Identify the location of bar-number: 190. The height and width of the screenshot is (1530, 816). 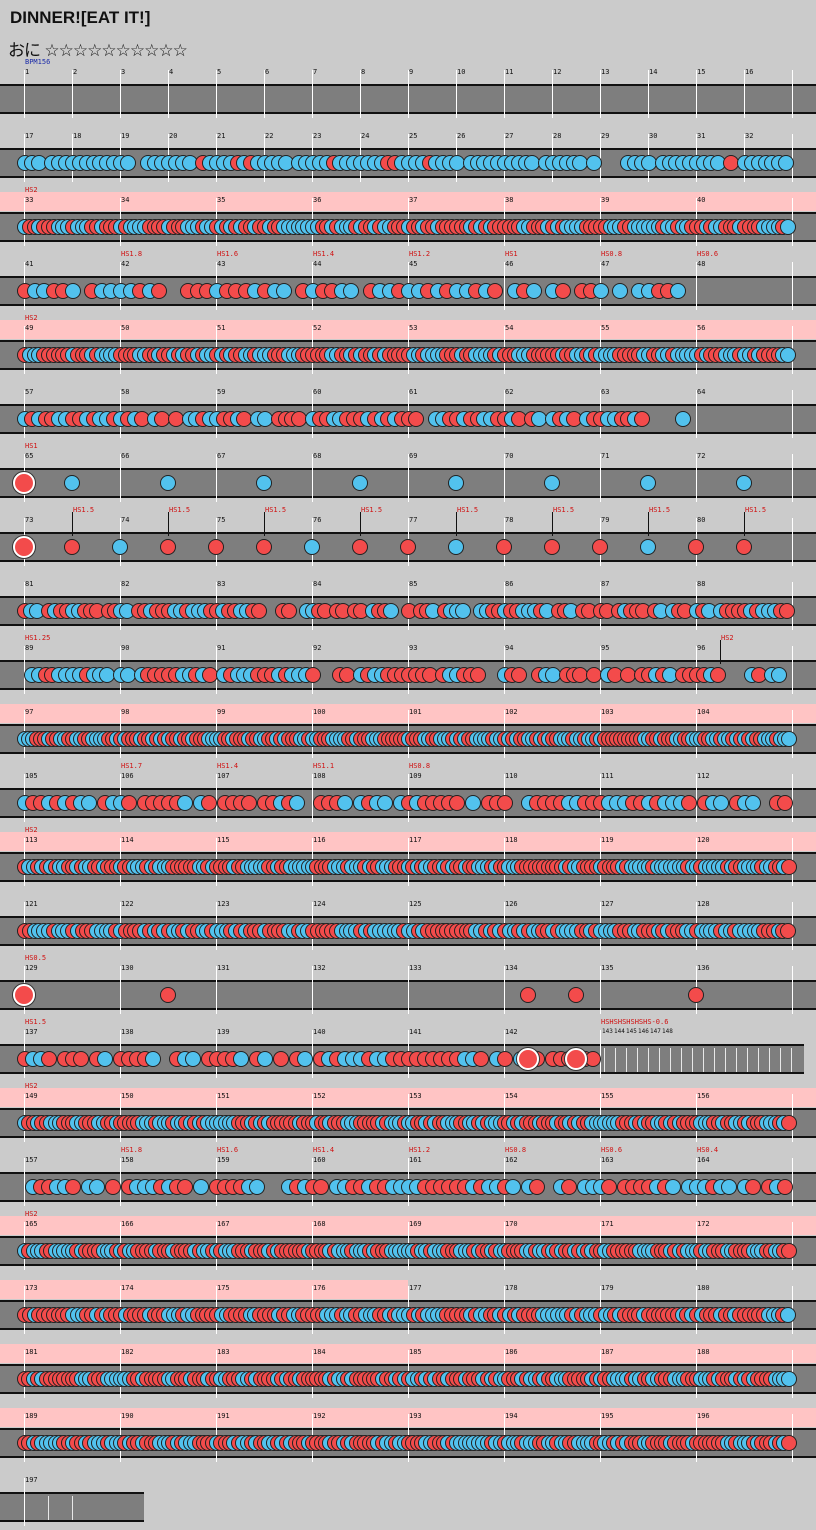
(127, 1416).